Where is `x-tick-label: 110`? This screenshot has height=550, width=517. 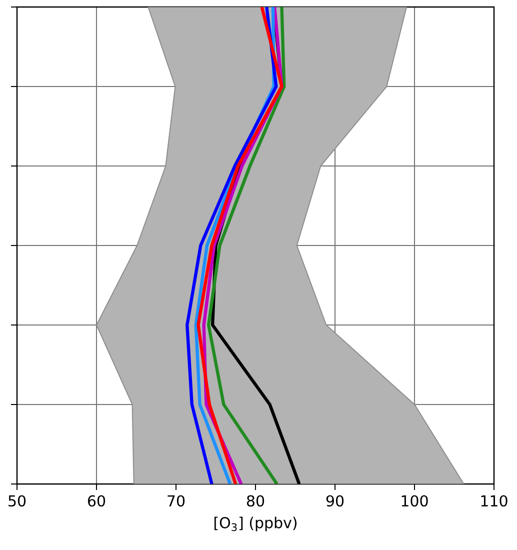
x-tick-label: 110 is located at coordinates (494, 501).